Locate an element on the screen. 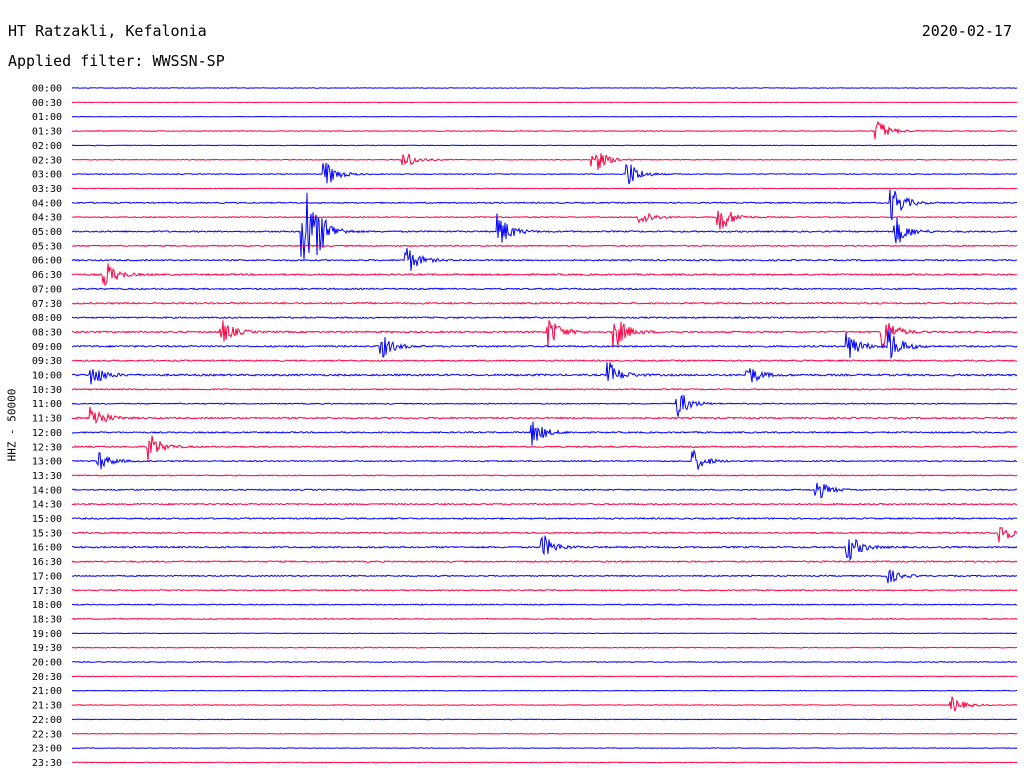 The height and width of the screenshot is (780, 1024). time-tick-label: 15:00 is located at coordinates (47, 519).